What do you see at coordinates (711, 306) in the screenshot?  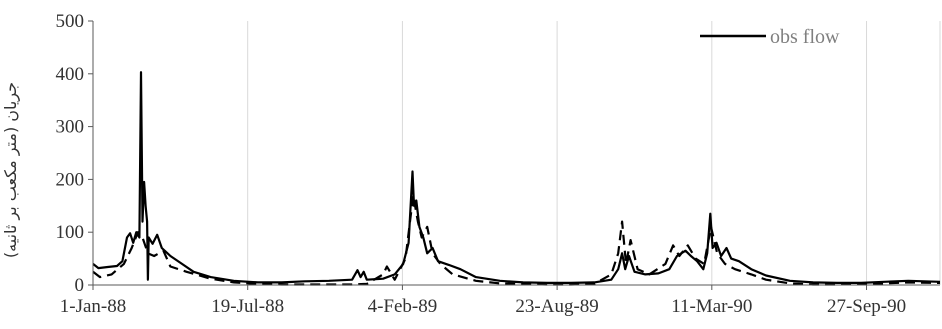 I see `x-tick-label: 11-Mar-90` at bounding box center [711, 306].